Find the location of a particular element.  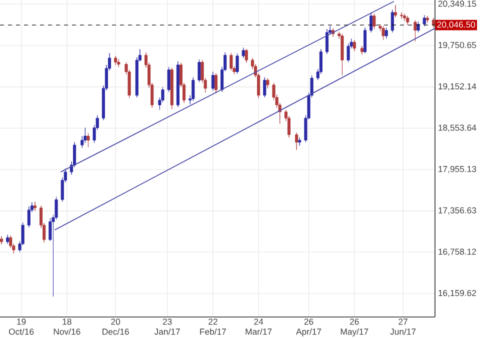

ref-line-label: 20,046.50 is located at coordinates (456, 25).